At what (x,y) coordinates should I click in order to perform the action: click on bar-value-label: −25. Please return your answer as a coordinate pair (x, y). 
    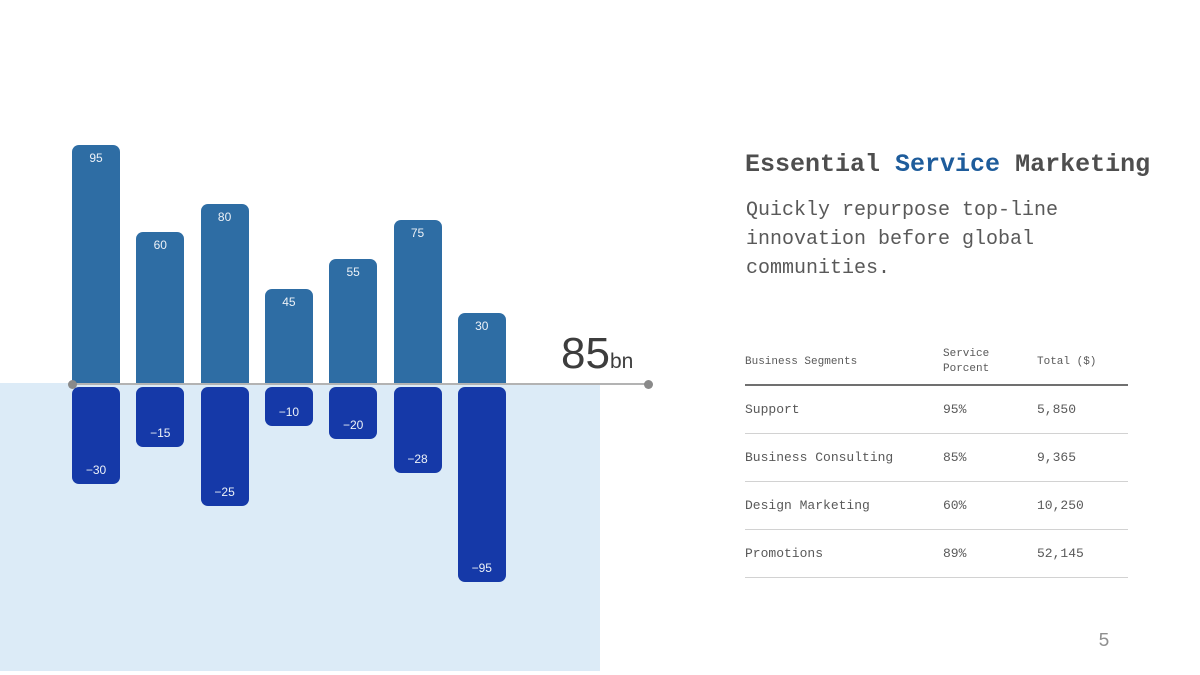
    Looking at the image, I should click on (224, 492).